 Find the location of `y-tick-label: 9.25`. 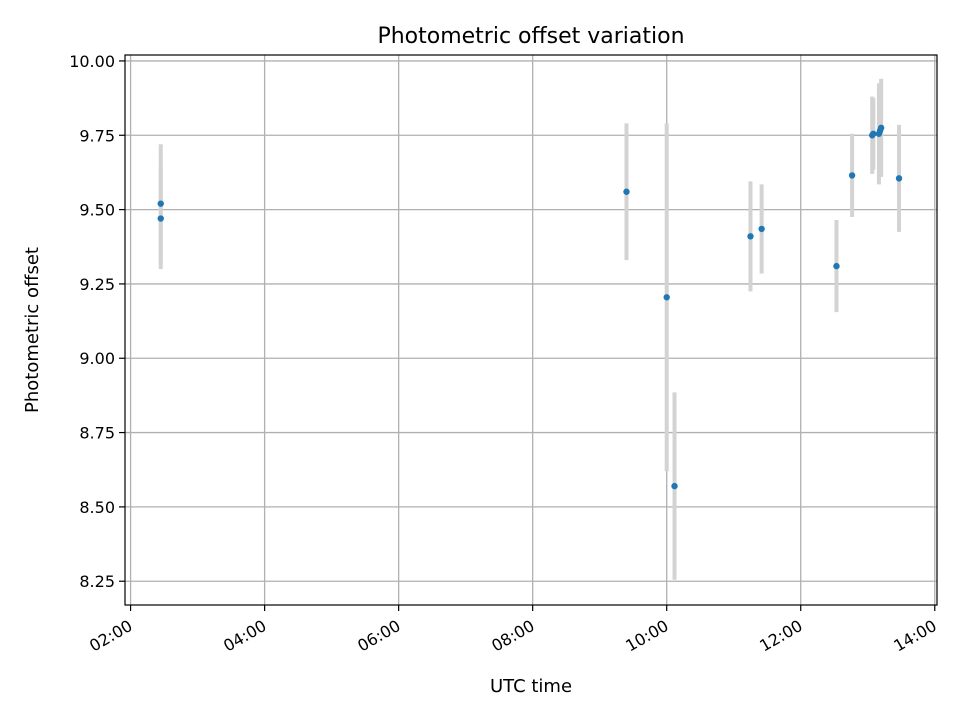

y-tick-label: 9.25 is located at coordinates (97, 284).